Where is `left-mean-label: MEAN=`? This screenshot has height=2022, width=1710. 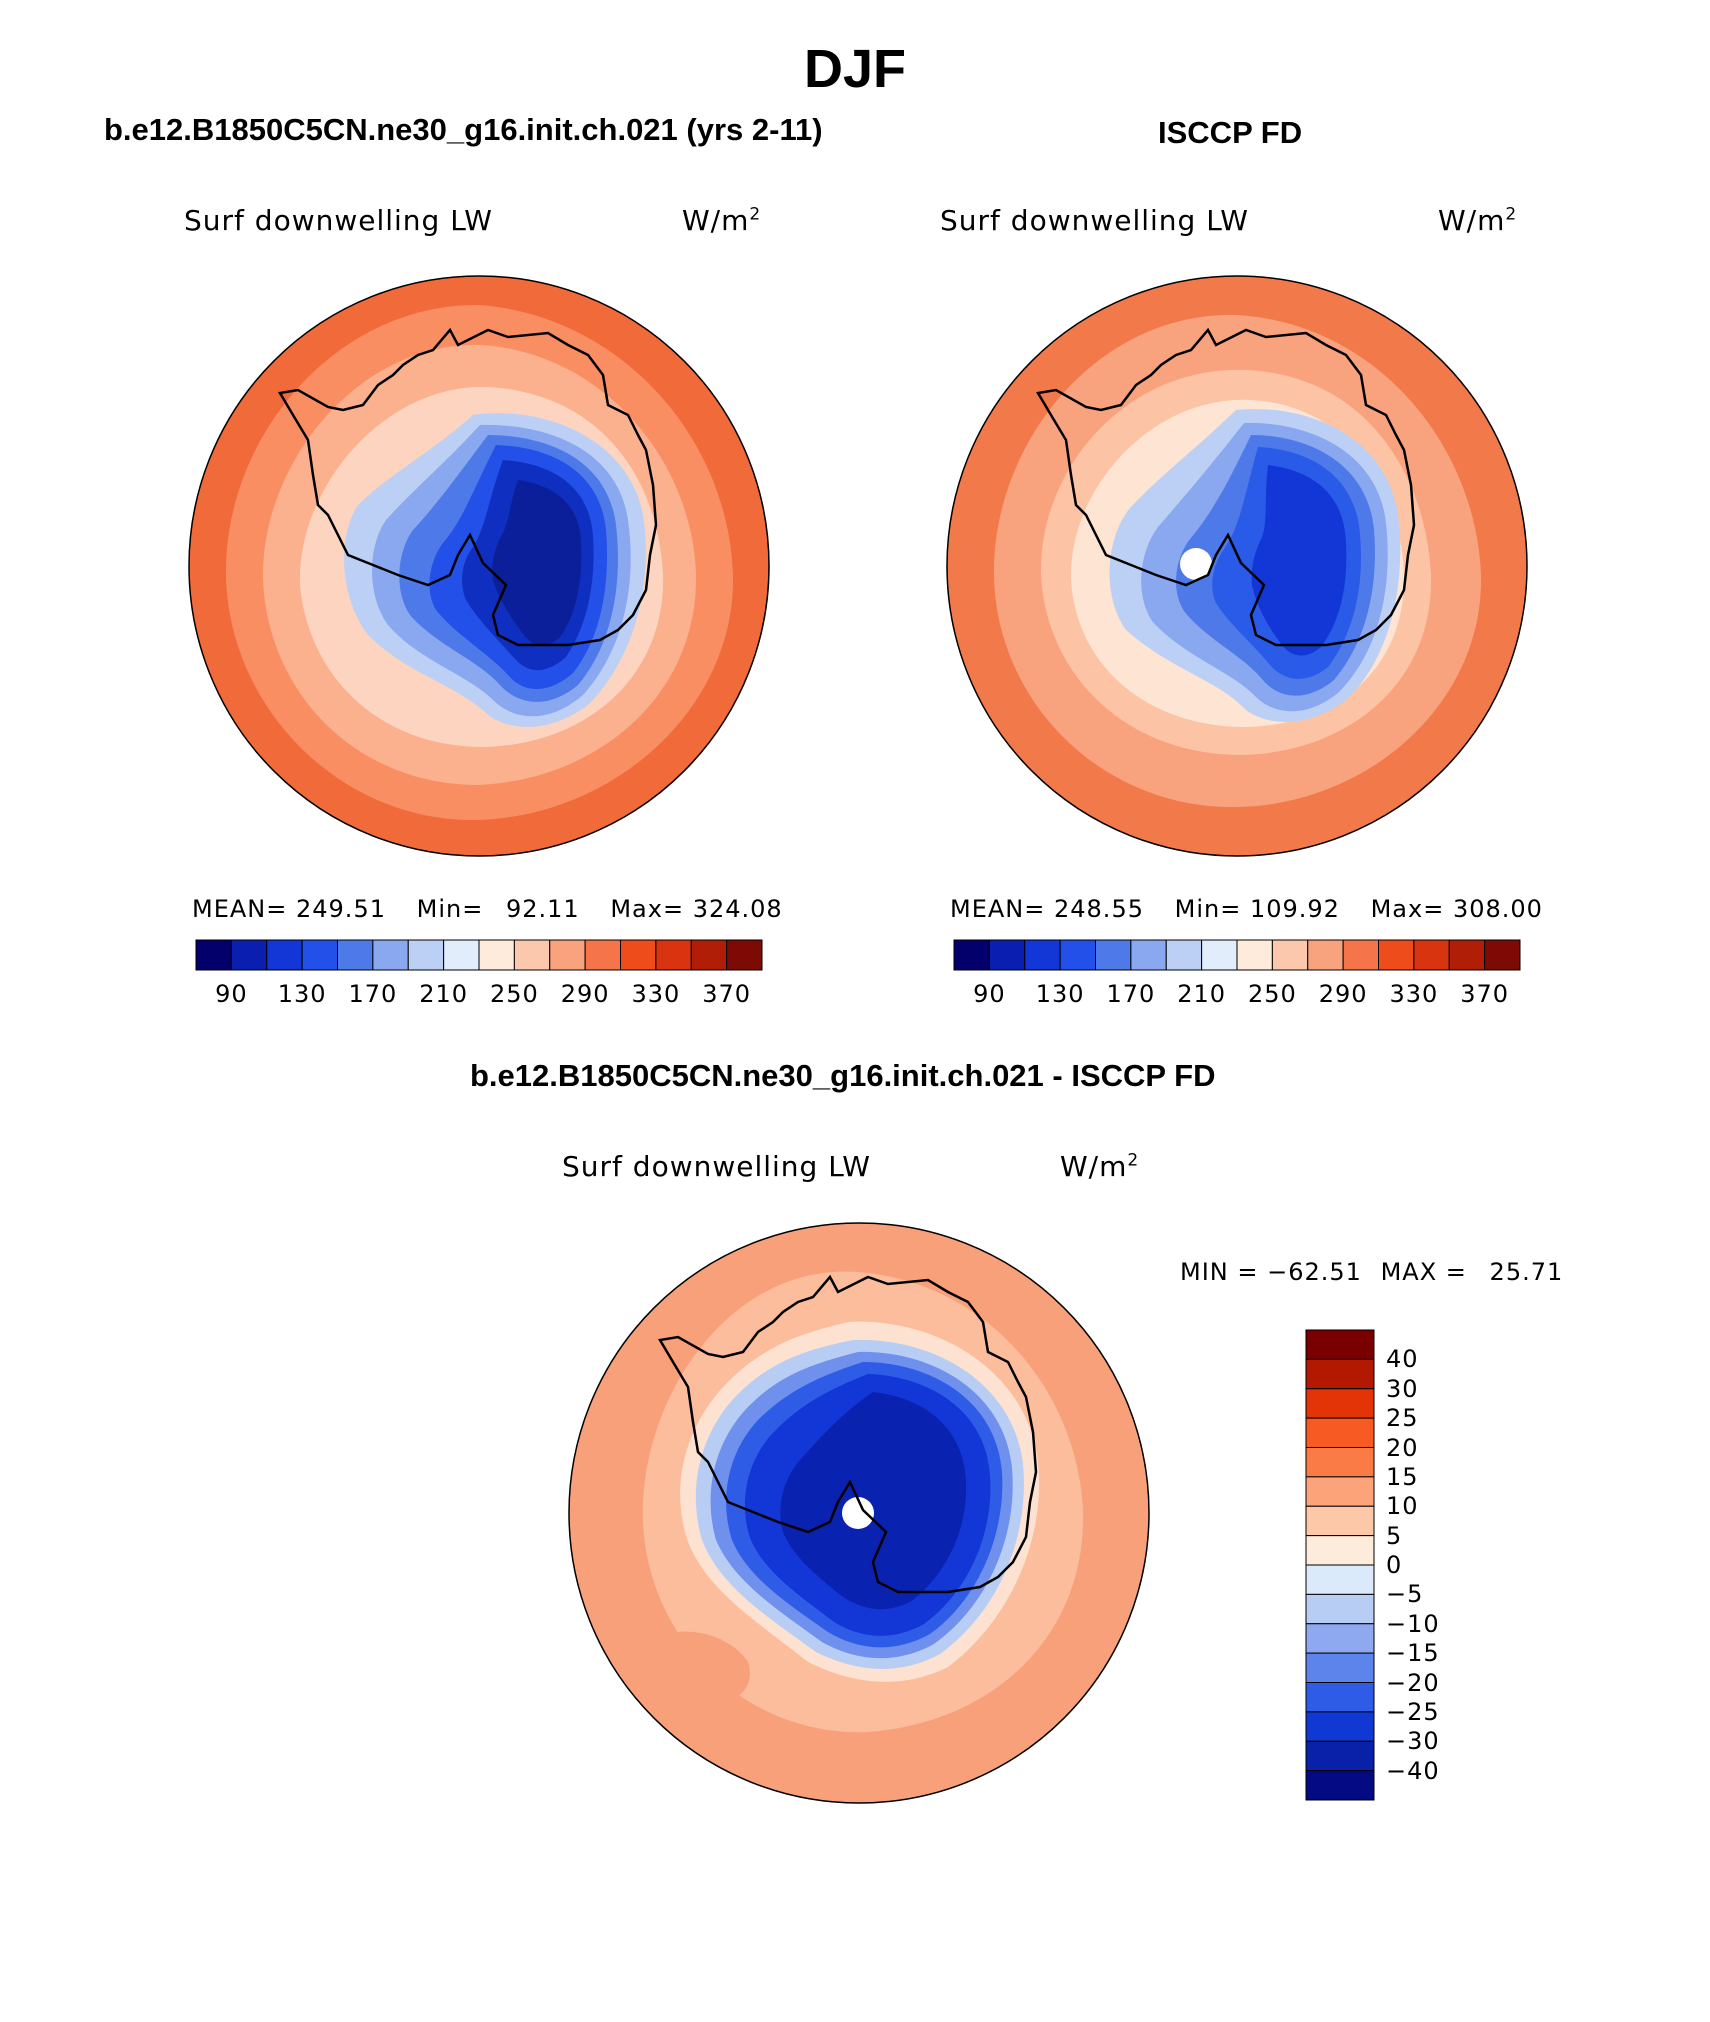
left-mean-label: MEAN= is located at coordinates (240, 909).